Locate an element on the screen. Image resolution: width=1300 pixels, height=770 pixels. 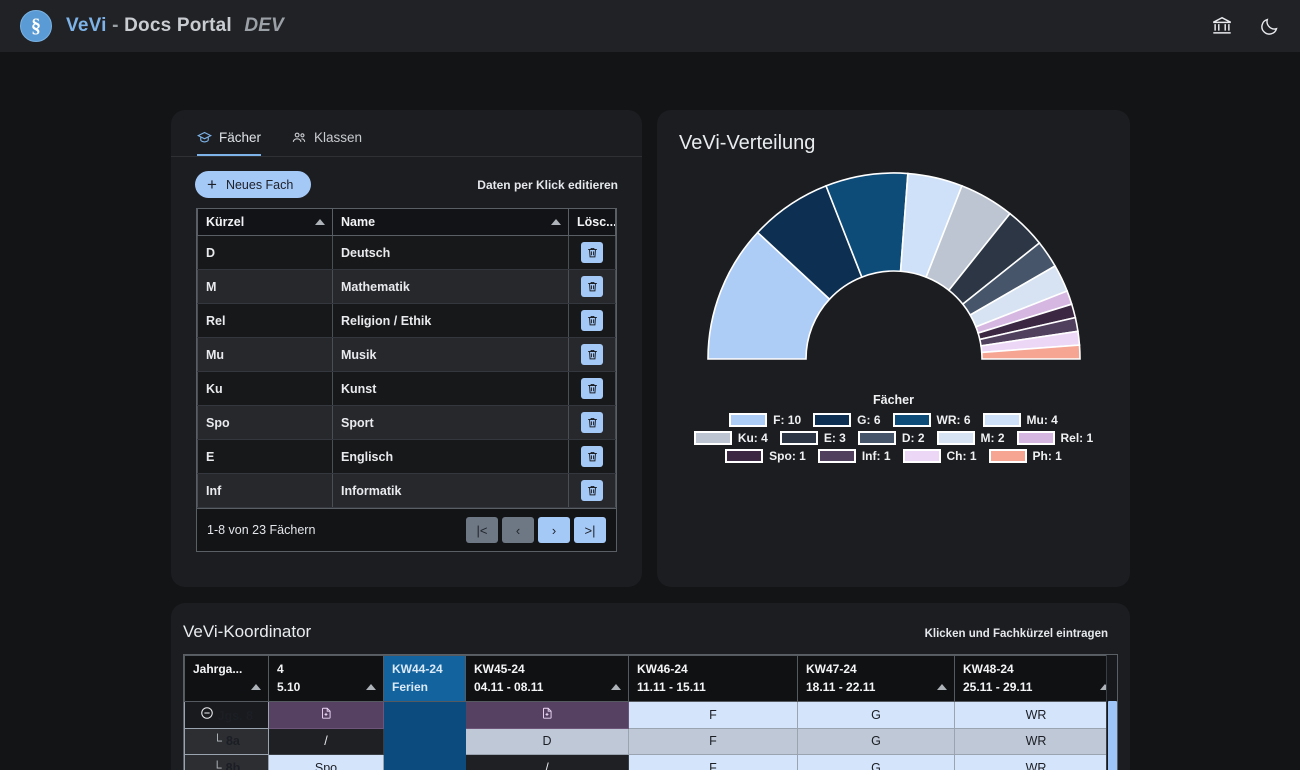
cell-kuerzel: Ku is located at coordinates (265, 388).